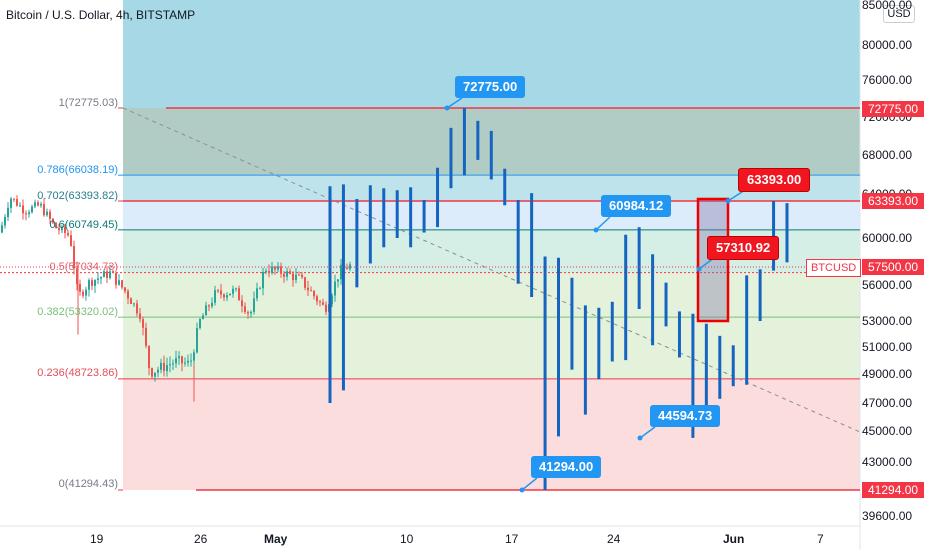 The image size is (932, 550). I want to click on x-tick: May, so click(276, 539).